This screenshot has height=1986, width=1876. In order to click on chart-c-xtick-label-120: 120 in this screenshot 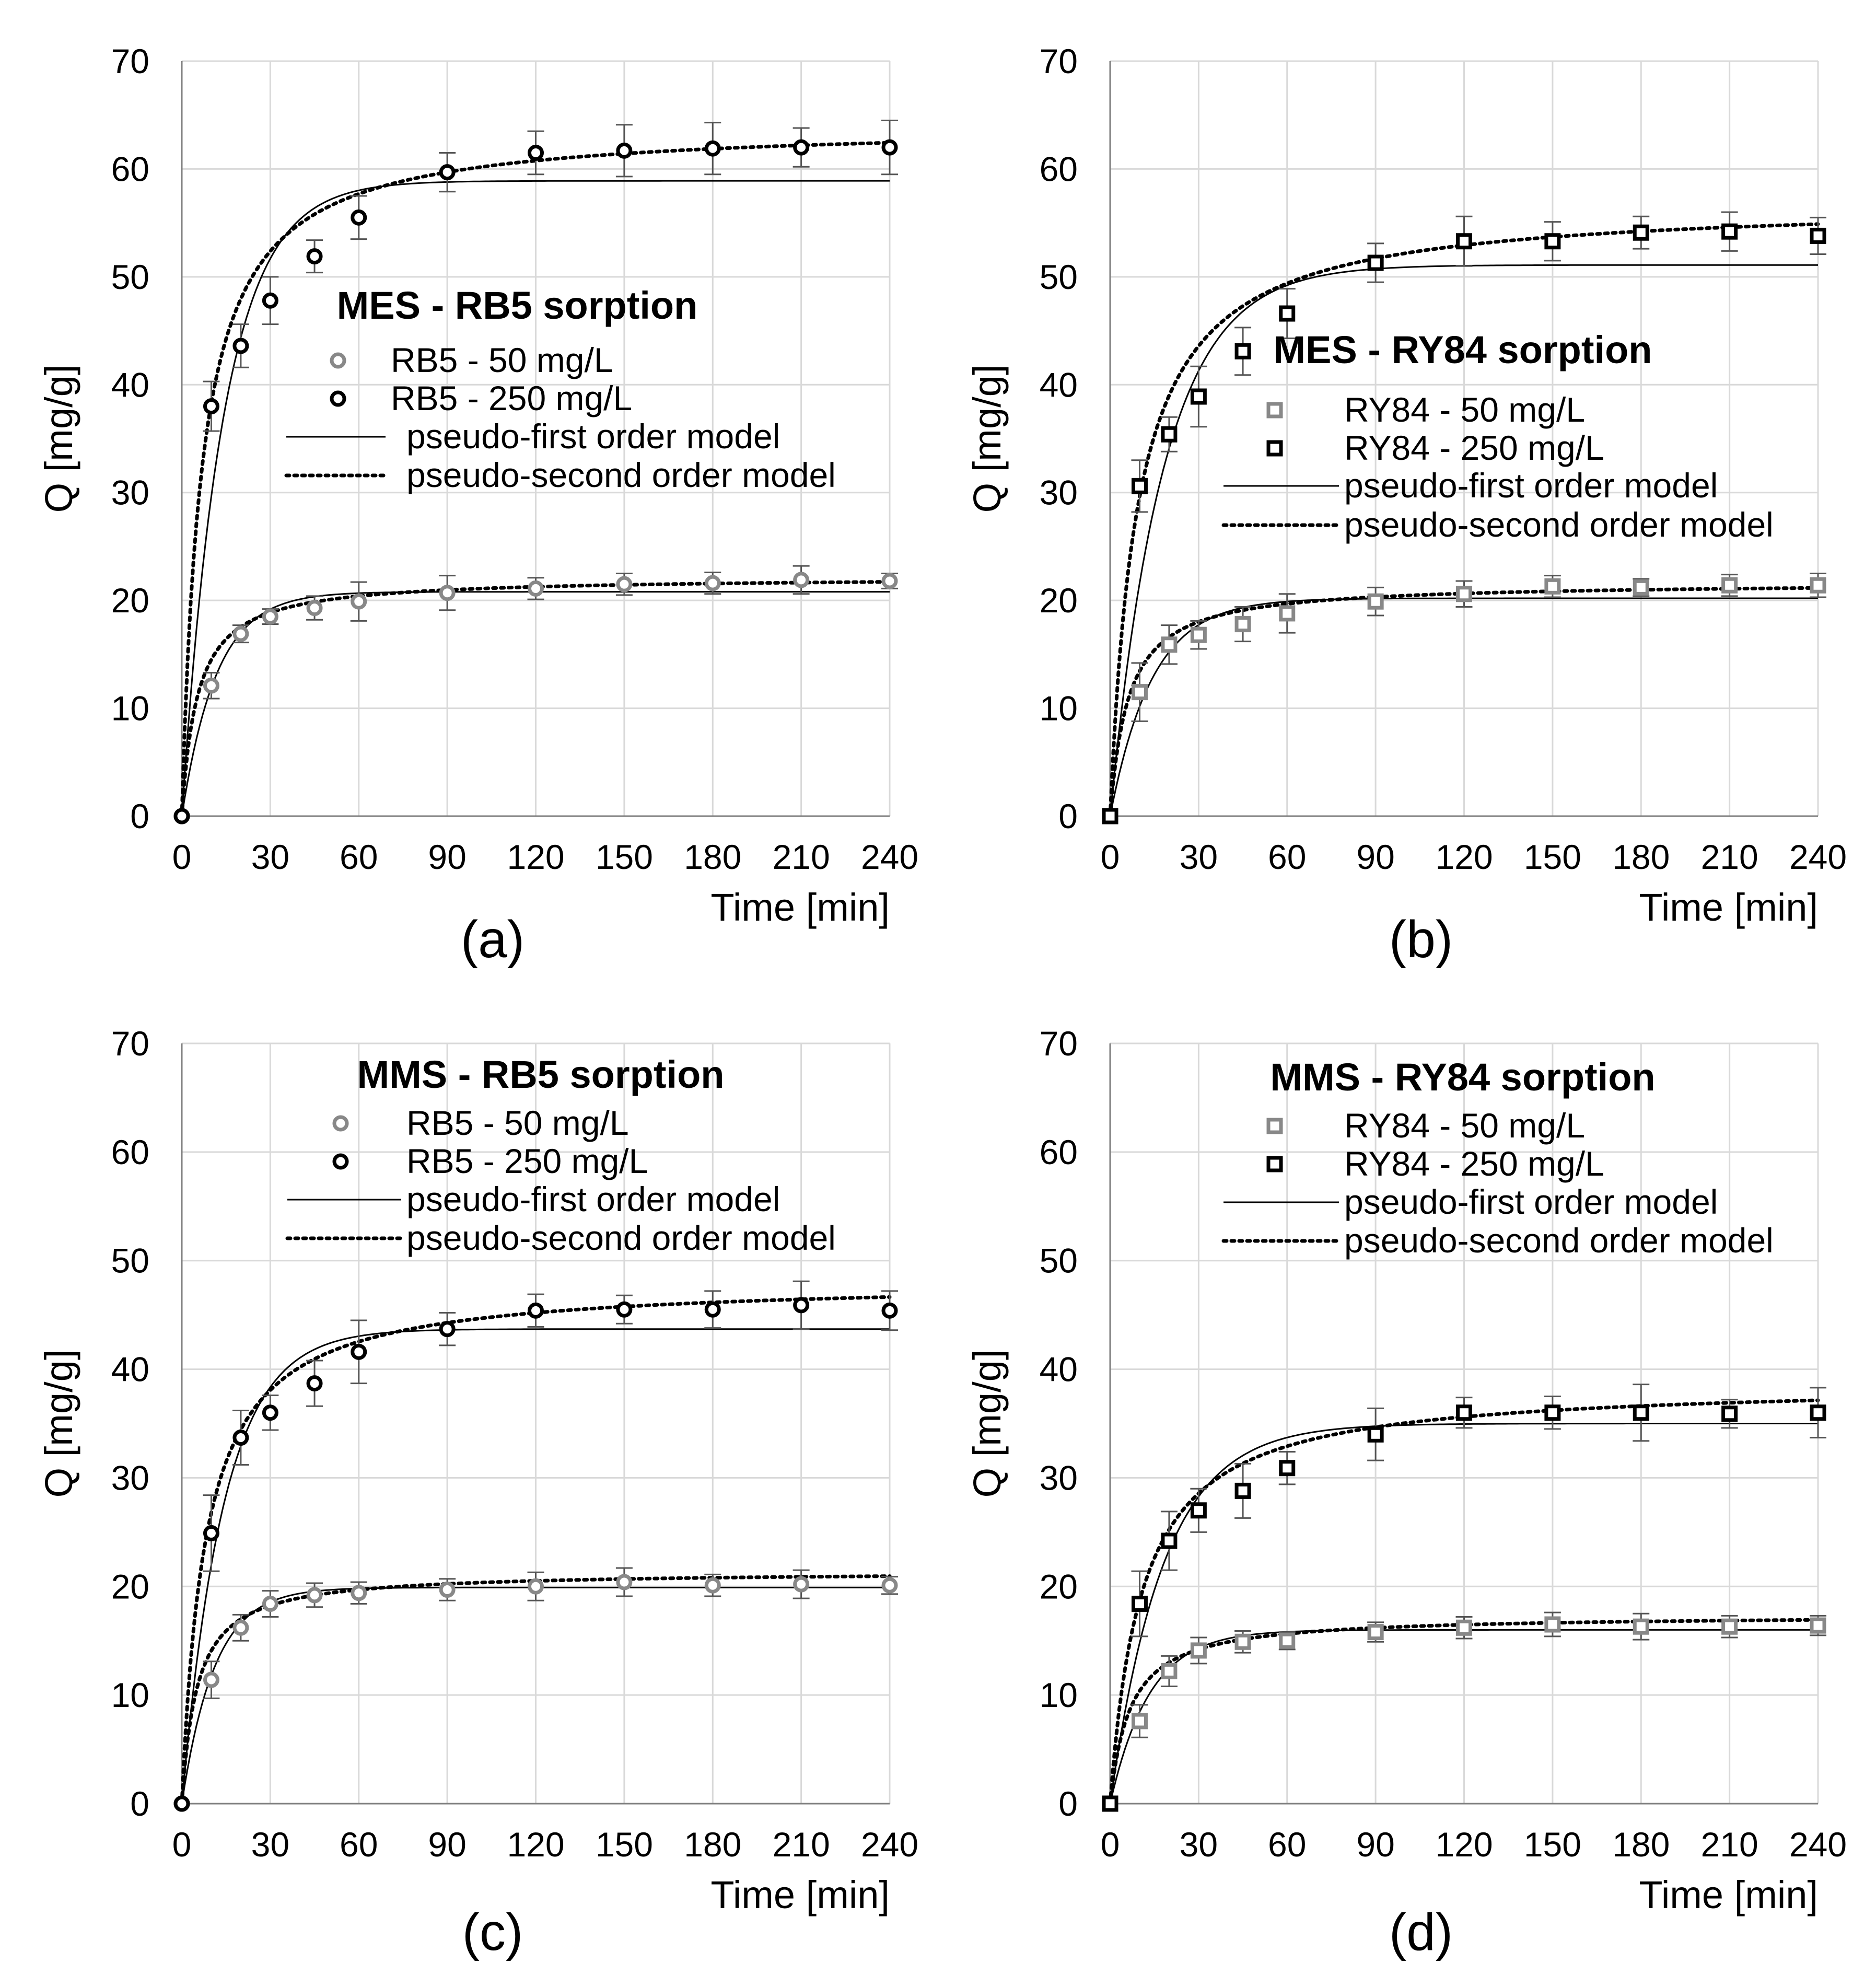, I will do `click(535, 1844)`.